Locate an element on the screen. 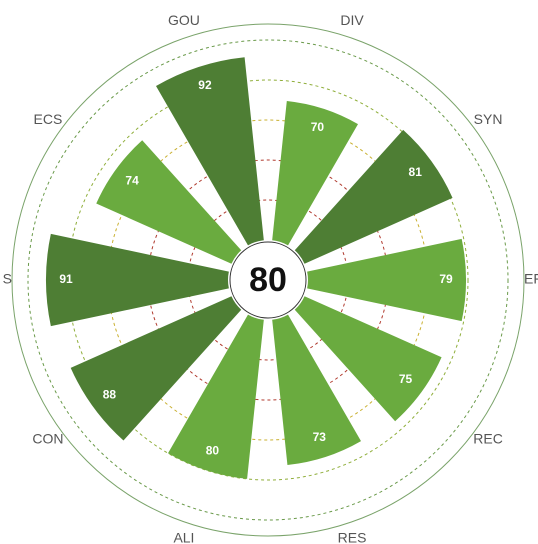 The height and width of the screenshot is (544, 538). category-label: DIV is located at coordinates (352, 20).